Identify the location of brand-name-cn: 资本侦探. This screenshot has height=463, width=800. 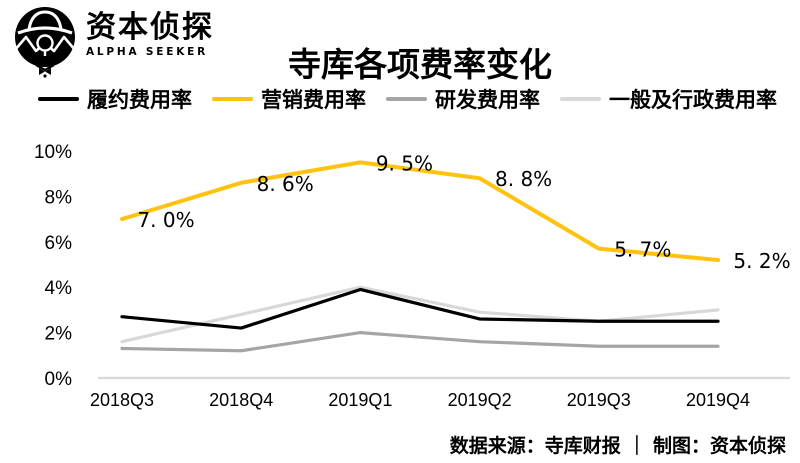
(150, 27).